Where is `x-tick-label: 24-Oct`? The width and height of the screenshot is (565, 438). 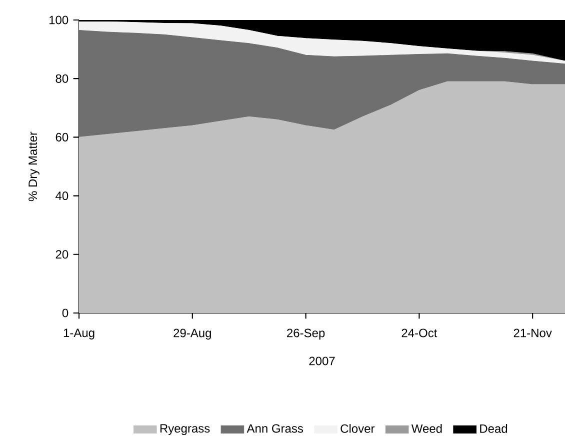 x-tick-label: 24-Oct is located at coordinates (420, 333).